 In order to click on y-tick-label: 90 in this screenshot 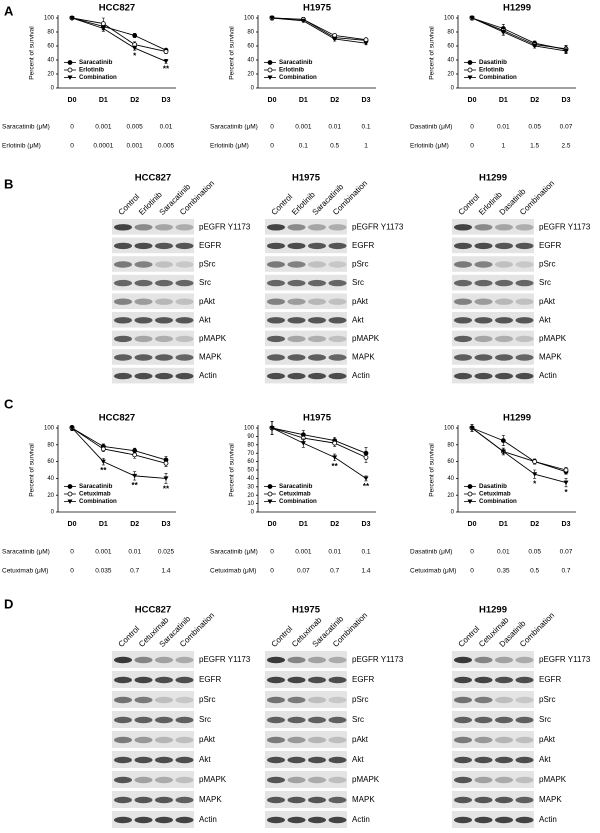, I will do `click(250, 437)`.